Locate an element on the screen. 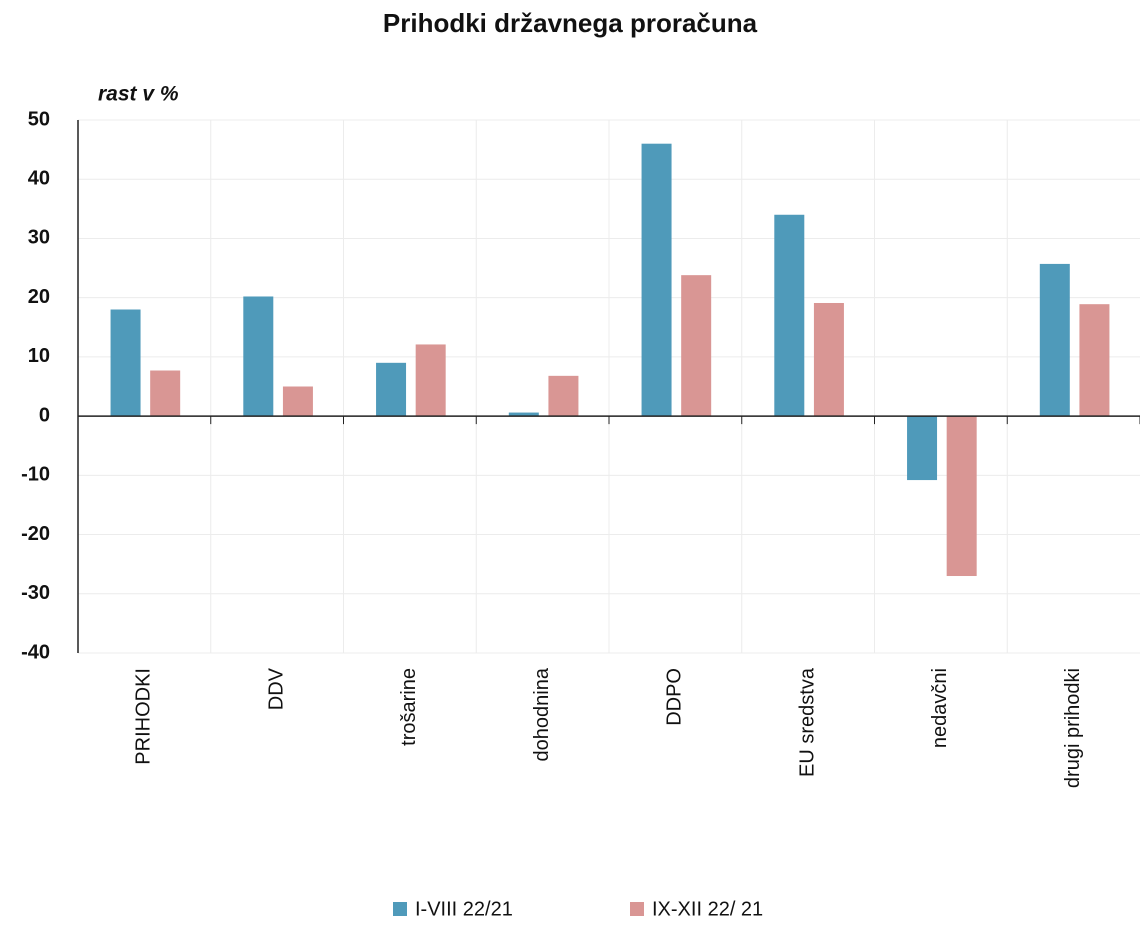  x-tick-label: trošarine is located at coordinates (409, 707).